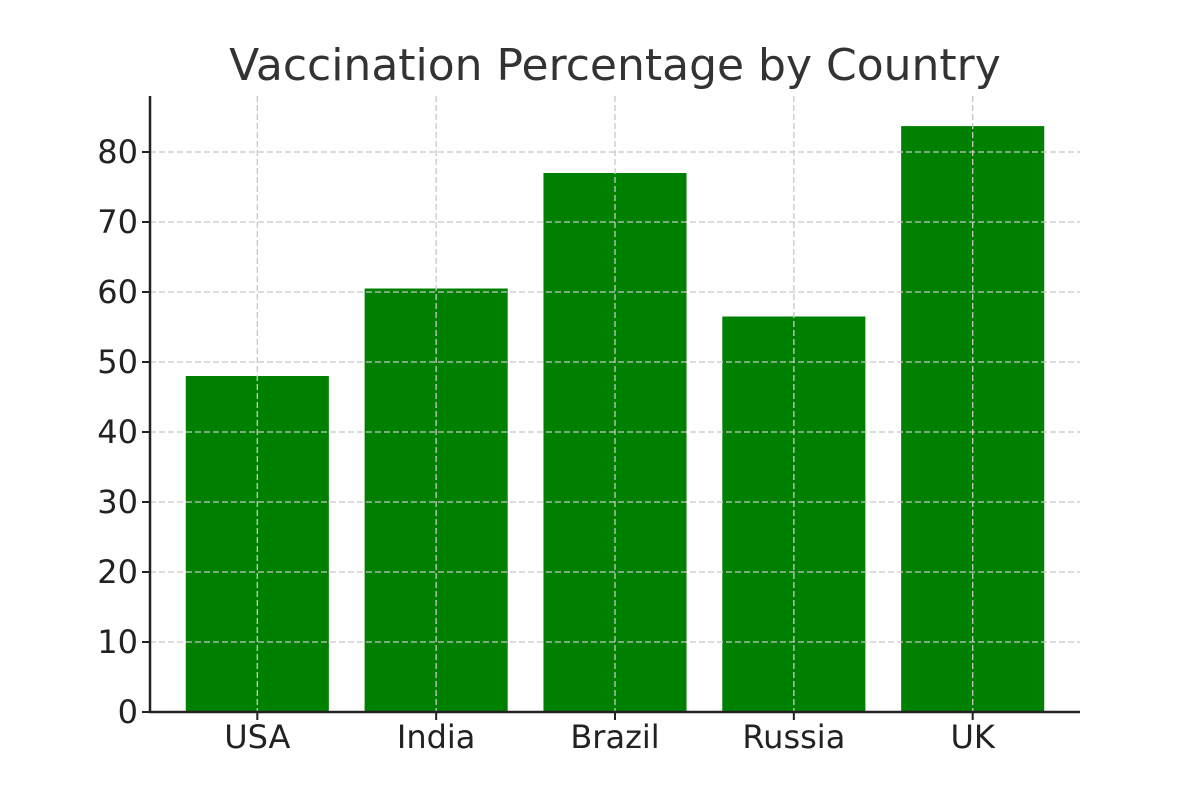 The image size is (1200, 800). I want to click on y-tick-label: 0, so click(128, 712).